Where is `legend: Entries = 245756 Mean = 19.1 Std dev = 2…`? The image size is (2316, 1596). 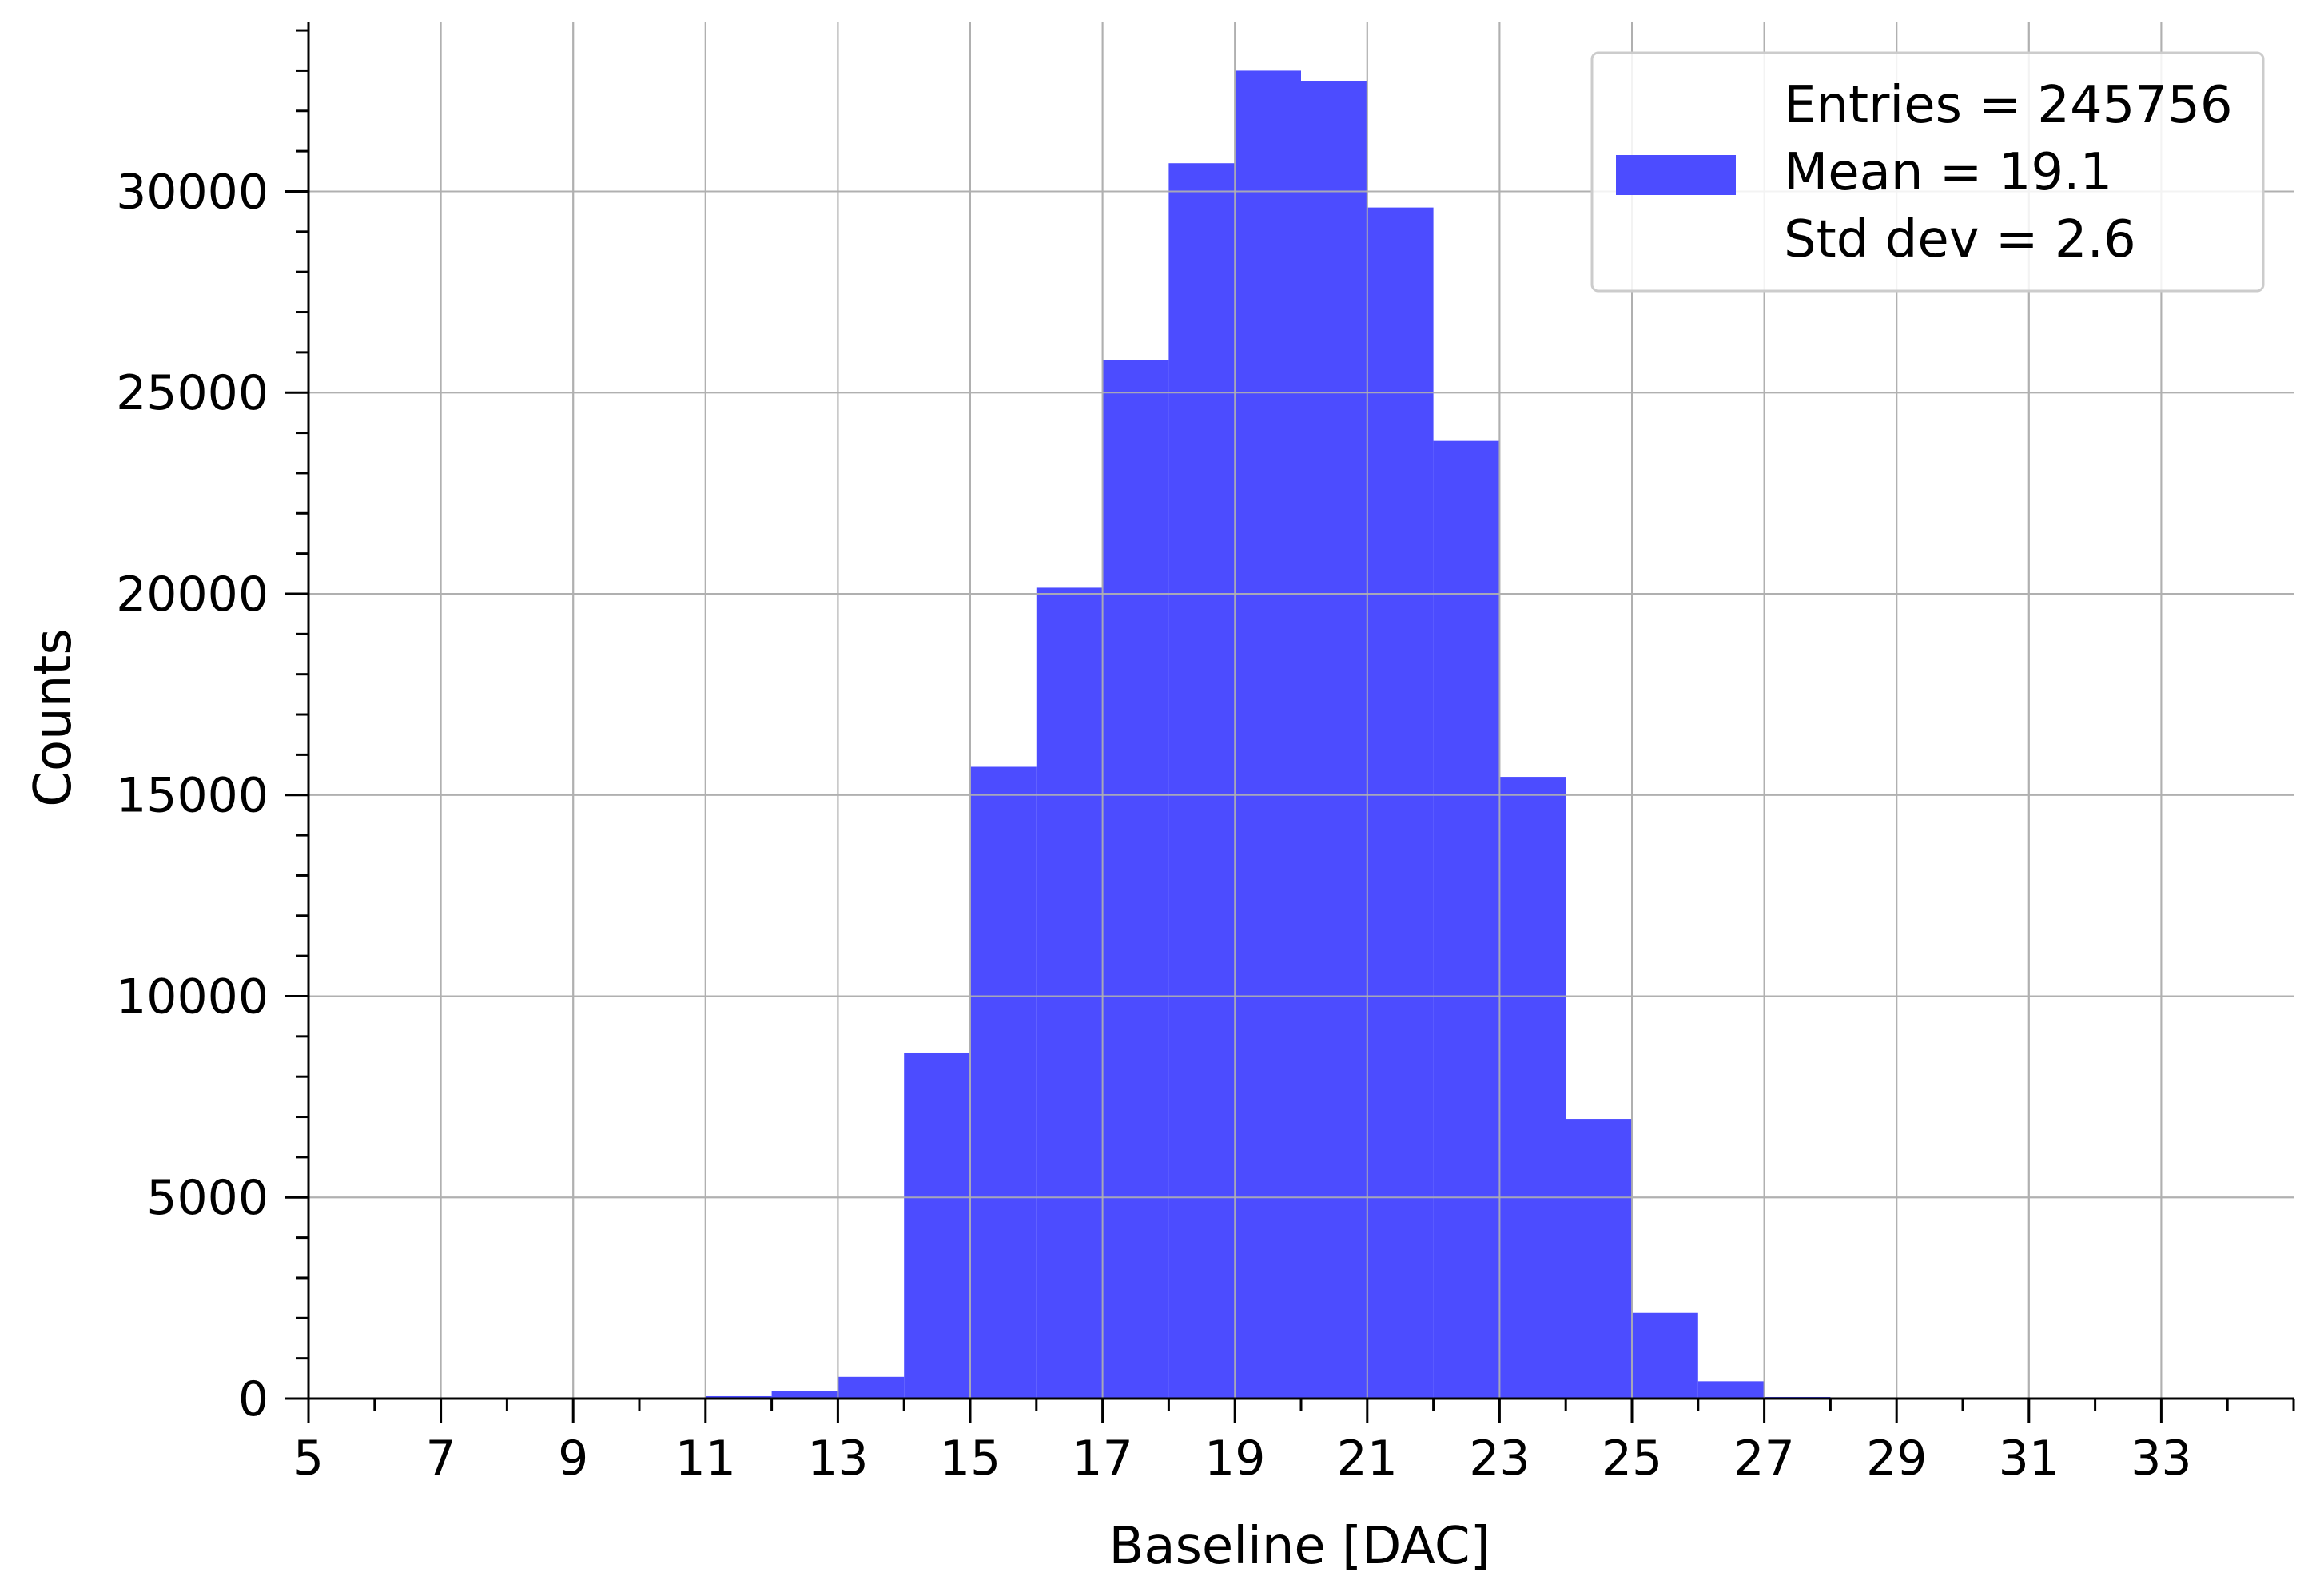
legend: Entries = 245756 Mean = 19.1 Std dev = 2… is located at coordinates (1927, 172).